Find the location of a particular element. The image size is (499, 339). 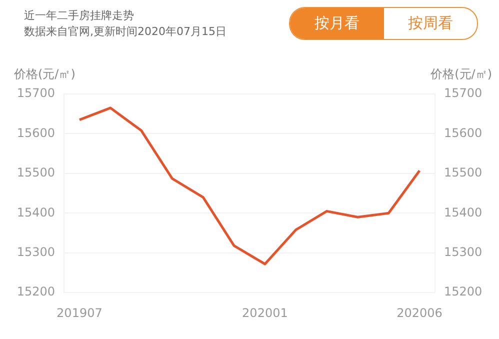

y2-tick-label: 15500 is located at coordinates (463, 173).